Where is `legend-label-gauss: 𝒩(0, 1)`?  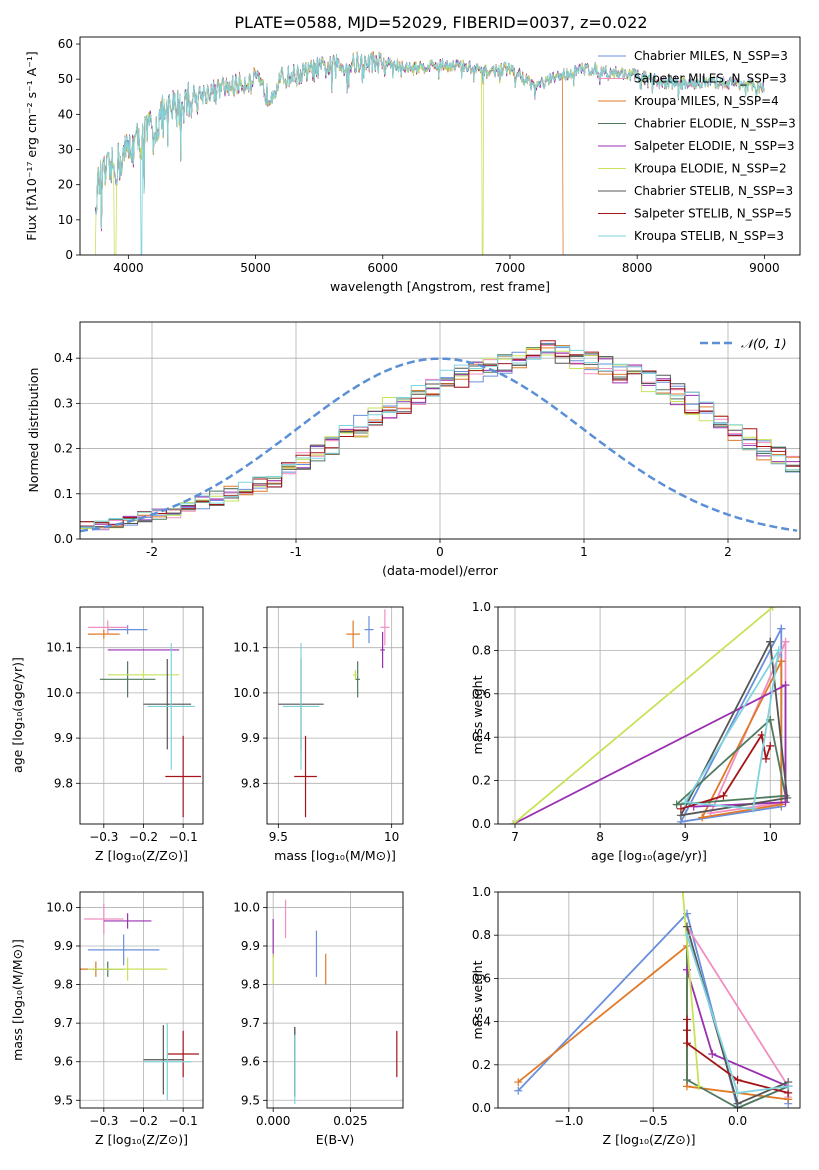
legend-label-gauss: 𝒩(0, 1) is located at coordinates (764, 343).